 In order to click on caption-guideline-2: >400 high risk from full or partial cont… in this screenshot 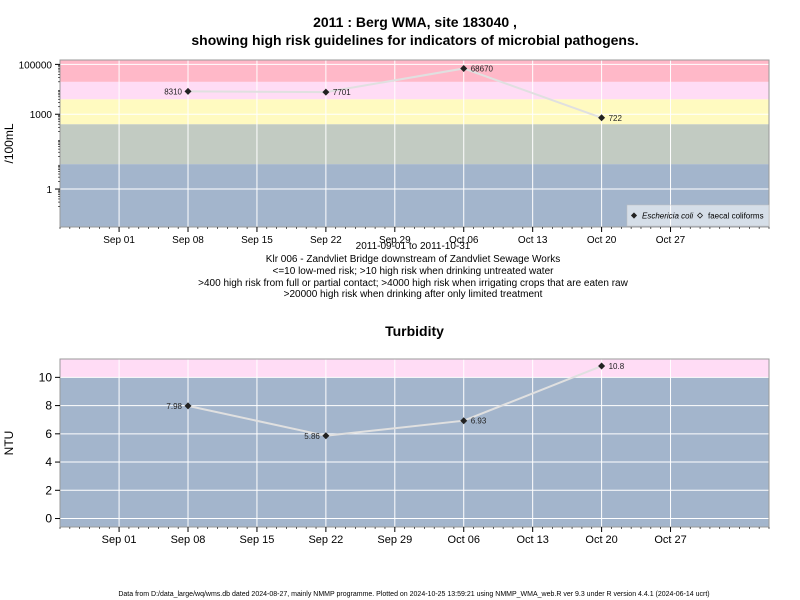, I will do `click(413, 283)`.